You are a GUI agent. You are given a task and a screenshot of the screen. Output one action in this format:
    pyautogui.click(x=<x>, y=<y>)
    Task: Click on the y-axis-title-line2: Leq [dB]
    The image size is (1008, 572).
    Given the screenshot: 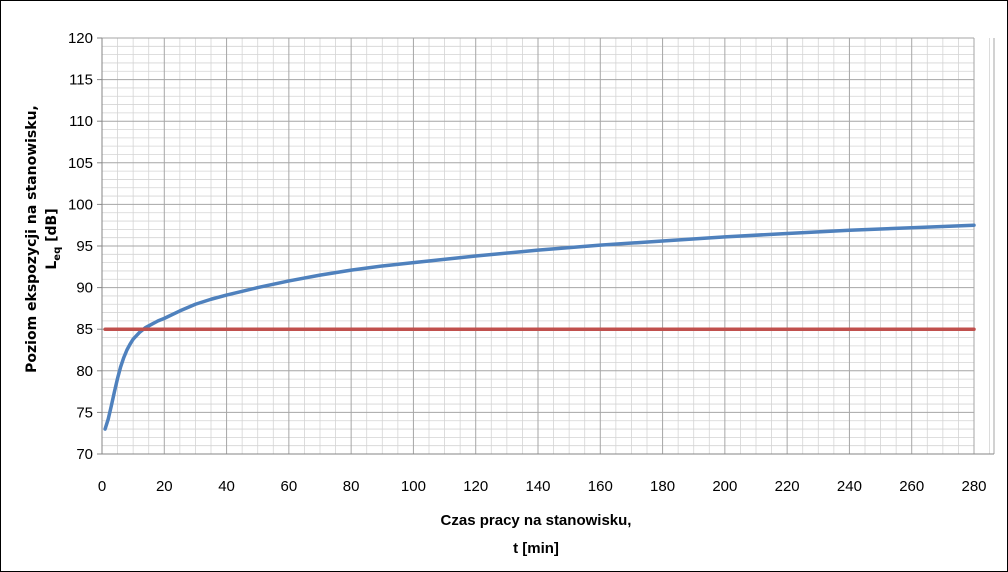 What is the action you would take?
    pyautogui.click(x=53, y=238)
    